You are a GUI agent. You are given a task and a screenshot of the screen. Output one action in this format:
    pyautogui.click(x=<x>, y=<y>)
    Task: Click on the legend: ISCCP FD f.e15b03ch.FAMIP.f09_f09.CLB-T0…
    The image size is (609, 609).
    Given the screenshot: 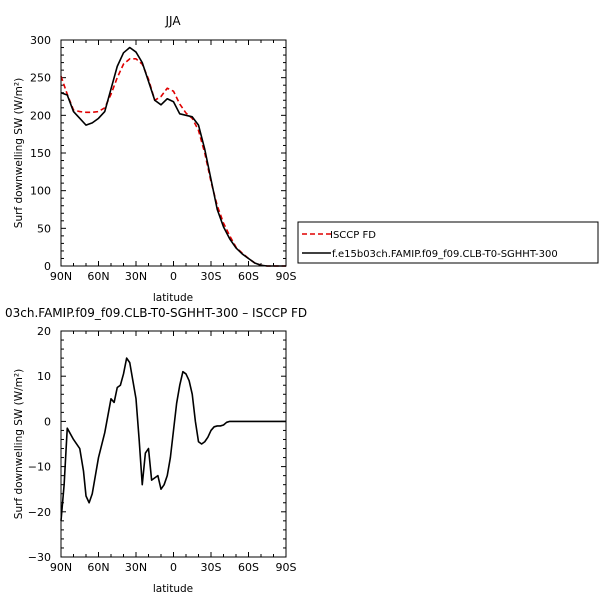 What is the action you would take?
    pyautogui.click(x=448, y=242)
    